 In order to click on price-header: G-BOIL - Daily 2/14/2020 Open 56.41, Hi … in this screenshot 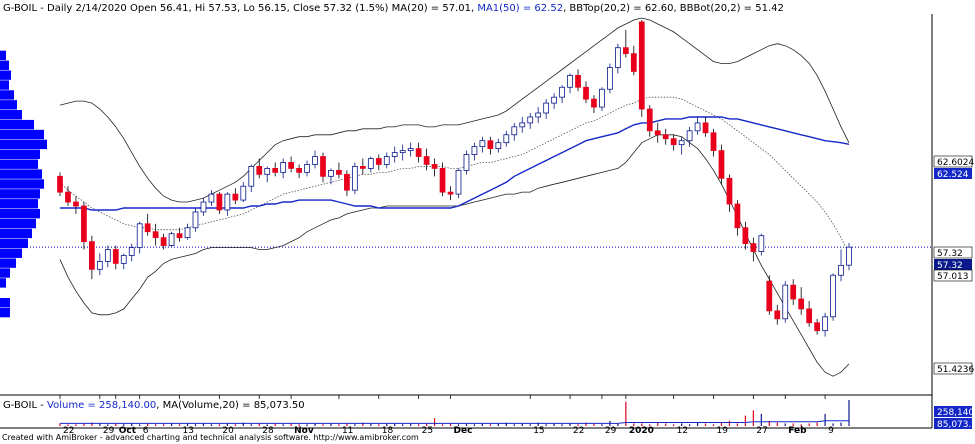, I will do `click(393, 8)`.